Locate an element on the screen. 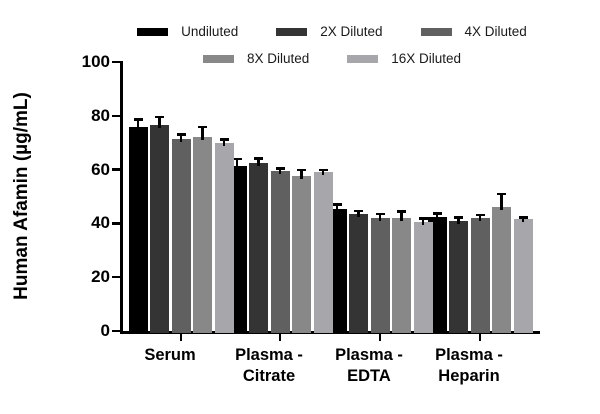 This screenshot has height=414, width=600. legend-label-2x-diluted: 2X Diluted is located at coordinates (351, 31).